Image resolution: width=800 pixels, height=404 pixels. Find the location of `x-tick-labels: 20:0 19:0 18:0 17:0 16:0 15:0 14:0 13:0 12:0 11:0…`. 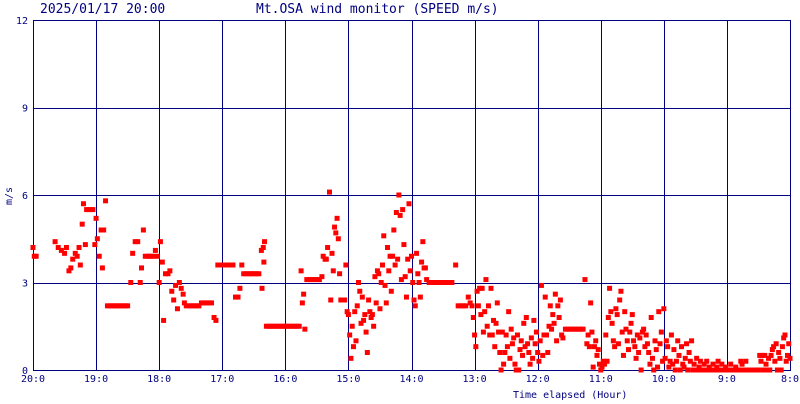

x-tick-labels: 20:0 19:0 18:0 17:0 16:0 15:0 14:0 13:0 12:0 11:0… is located at coordinates (410, 379).